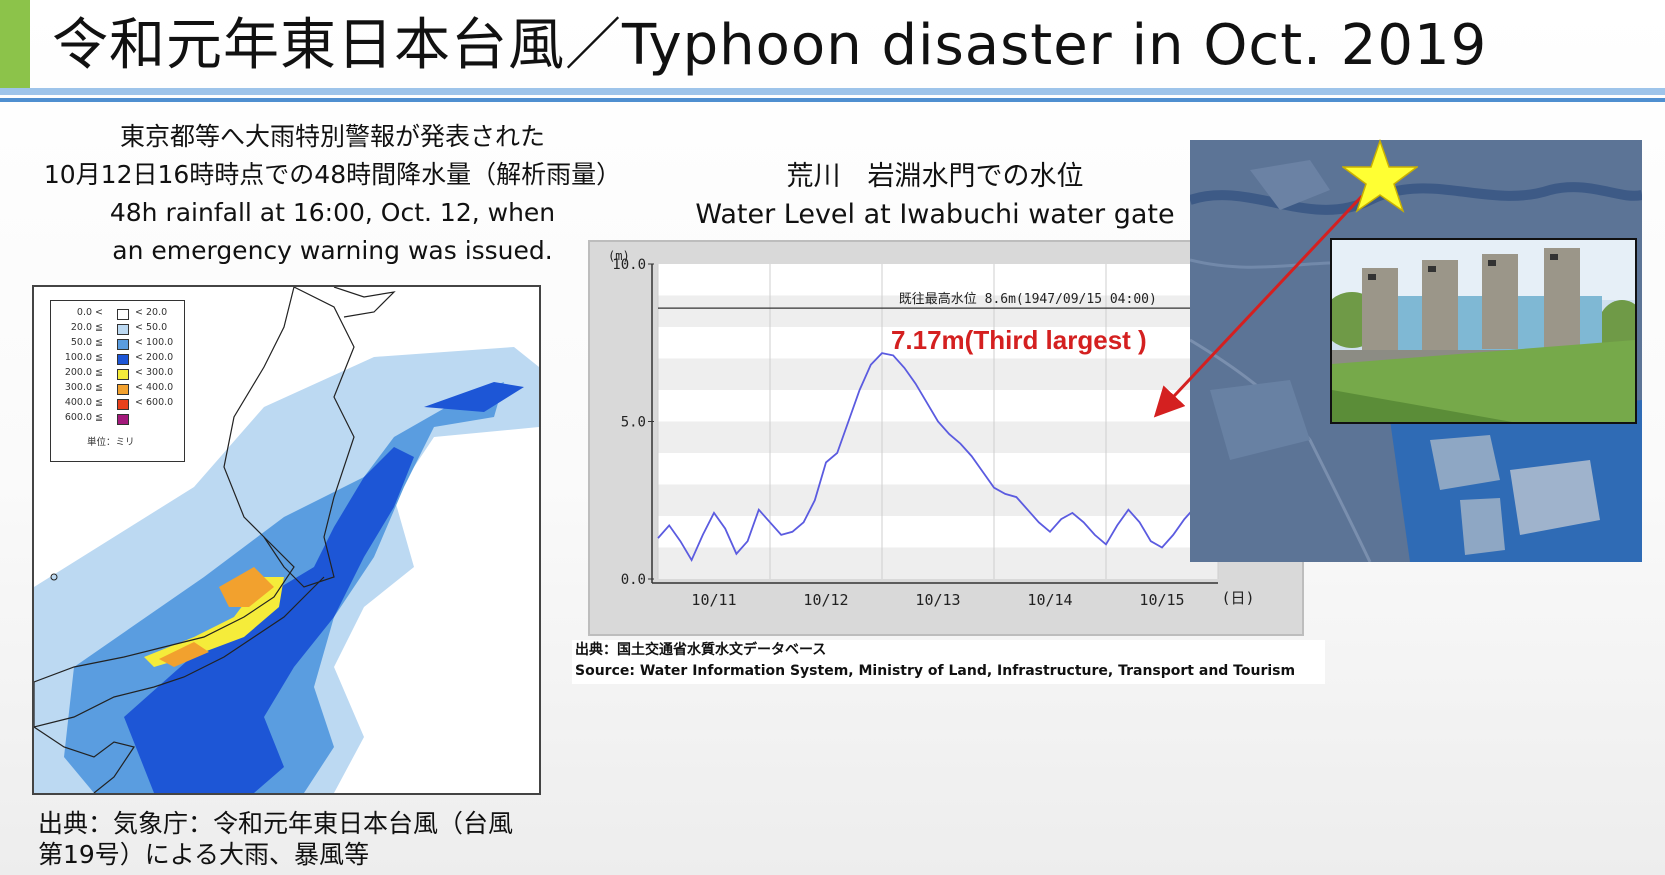 The height and width of the screenshot is (875, 1665). Describe the element at coordinates (1380, 176) in the screenshot. I see `location-star-icon` at that location.